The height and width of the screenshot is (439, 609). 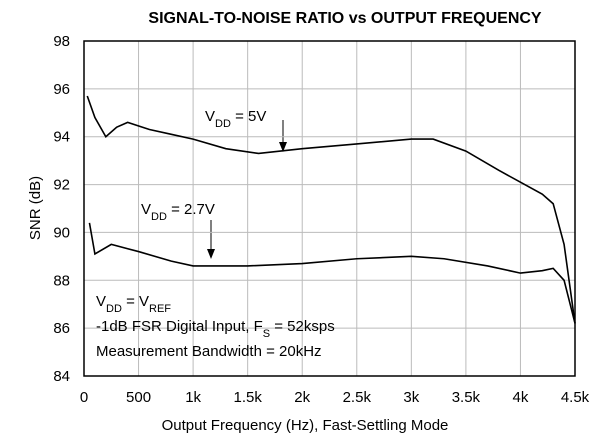 I want to click on x-tick-label: 500, so click(x=138, y=397).